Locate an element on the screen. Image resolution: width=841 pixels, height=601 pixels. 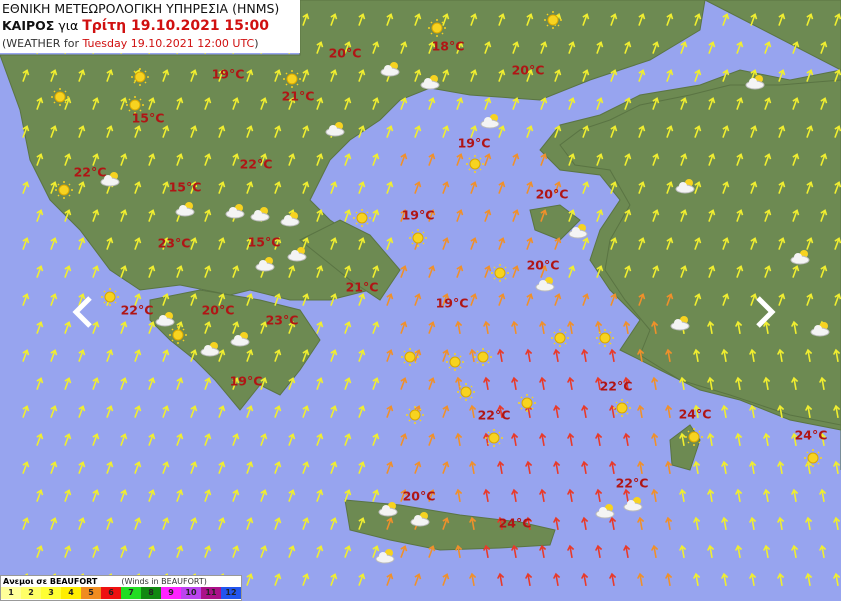
beaufort-level-7: 7 is located at coordinates (131, 593).